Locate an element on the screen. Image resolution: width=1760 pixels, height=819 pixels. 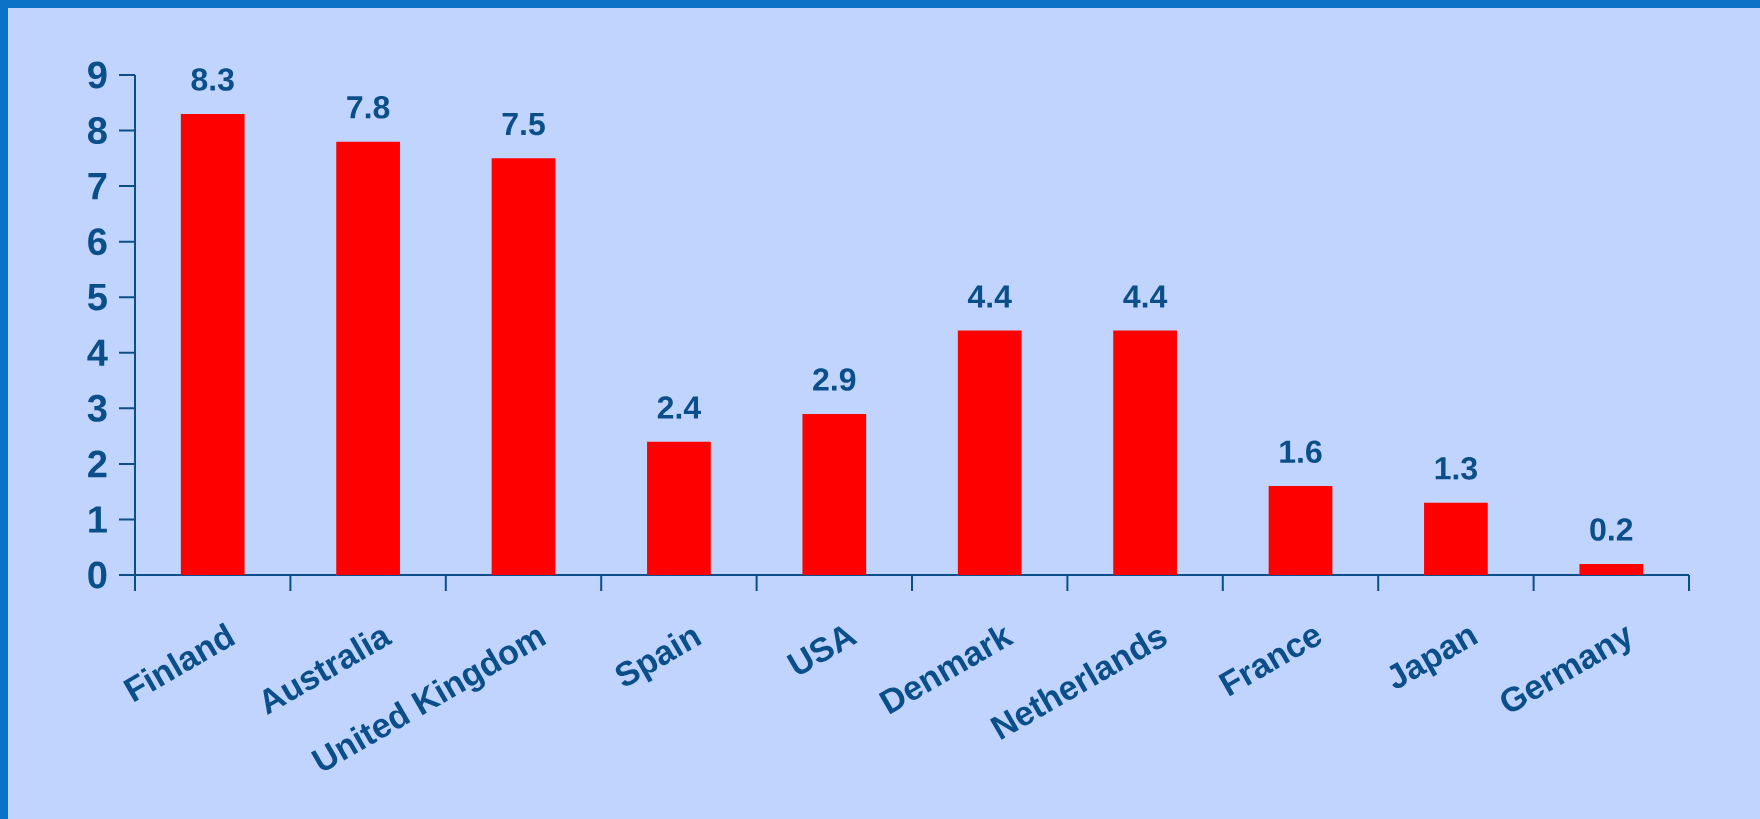
y-tick-label: 4 is located at coordinates (97, 352).